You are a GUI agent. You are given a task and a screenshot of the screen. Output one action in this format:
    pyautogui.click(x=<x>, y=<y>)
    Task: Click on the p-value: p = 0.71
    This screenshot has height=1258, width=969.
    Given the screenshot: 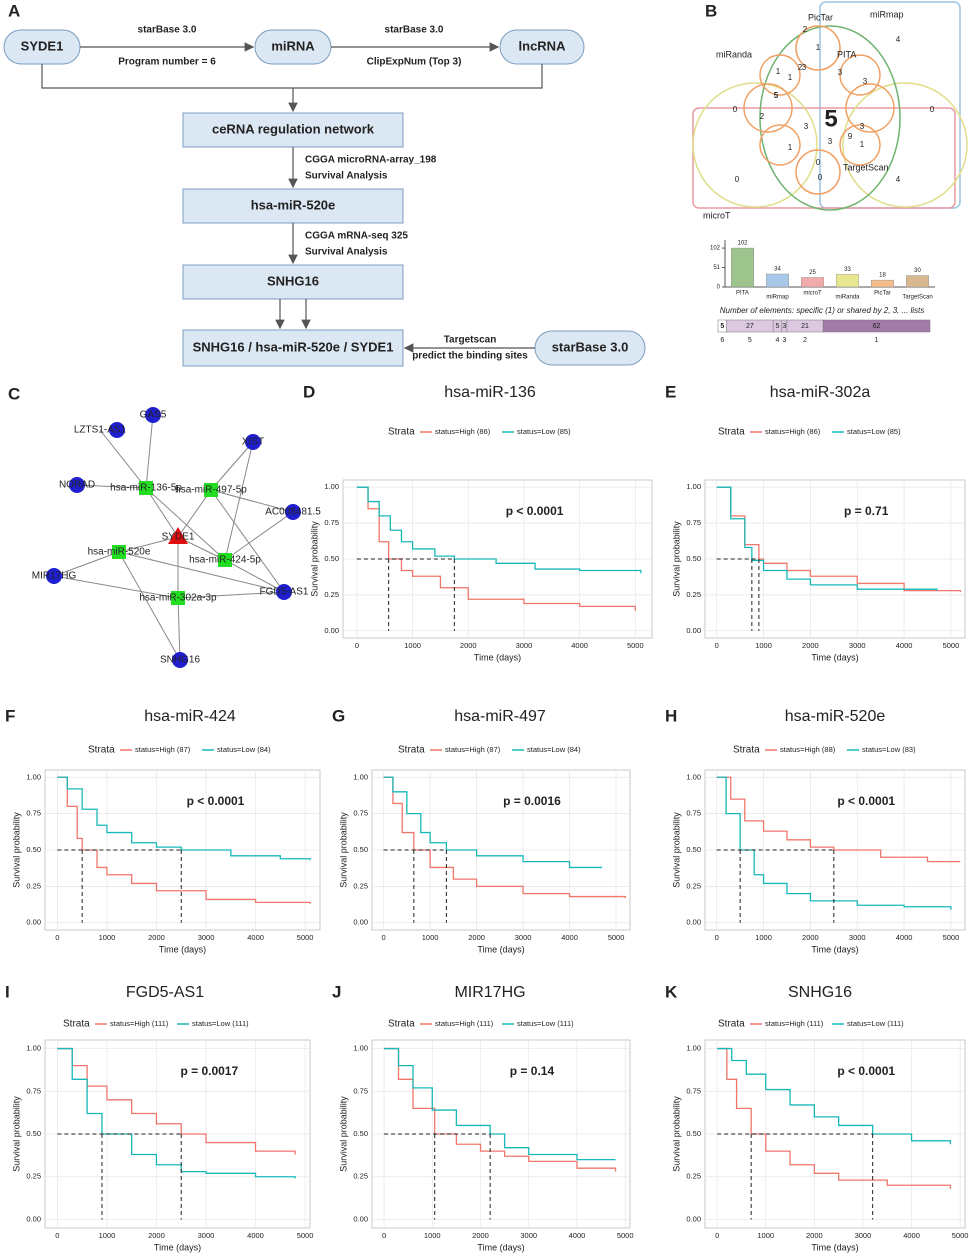 What is the action you would take?
    pyautogui.click(x=866, y=511)
    